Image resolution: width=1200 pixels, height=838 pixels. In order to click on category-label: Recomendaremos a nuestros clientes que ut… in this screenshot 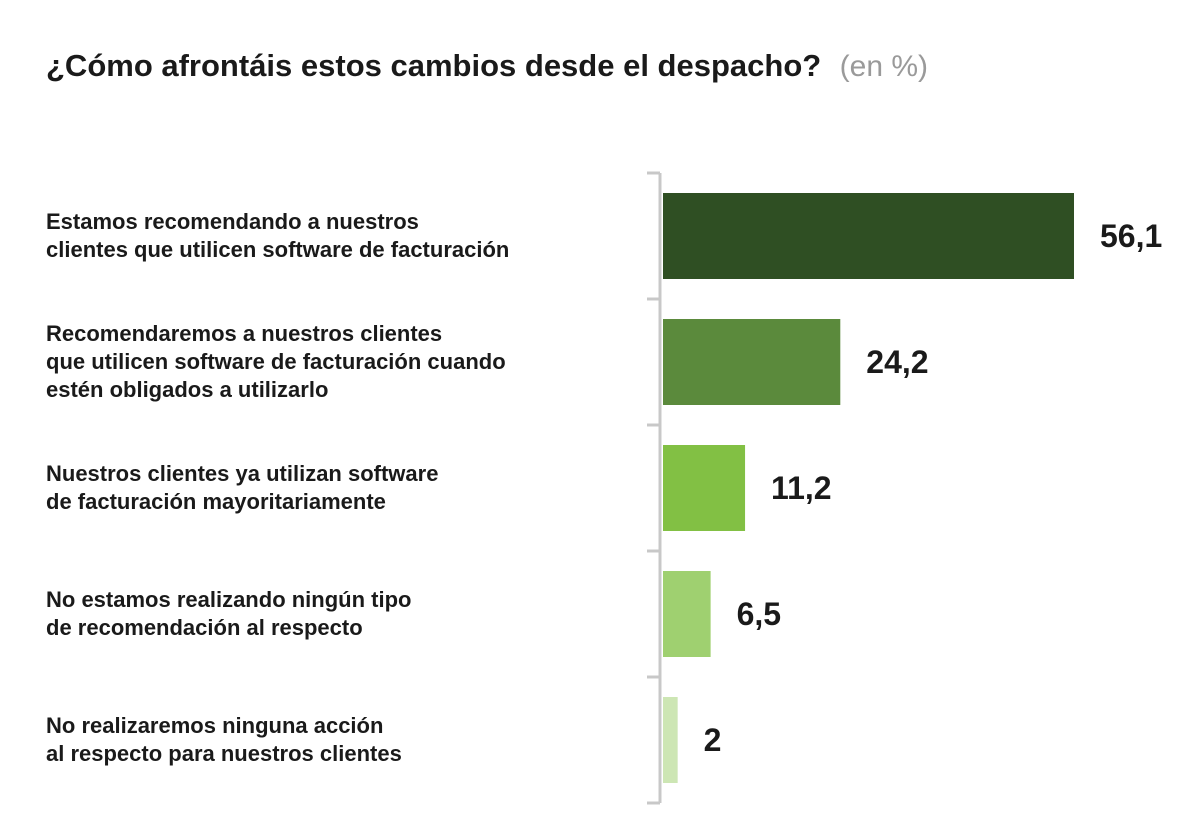, I will do `click(276, 361)`.